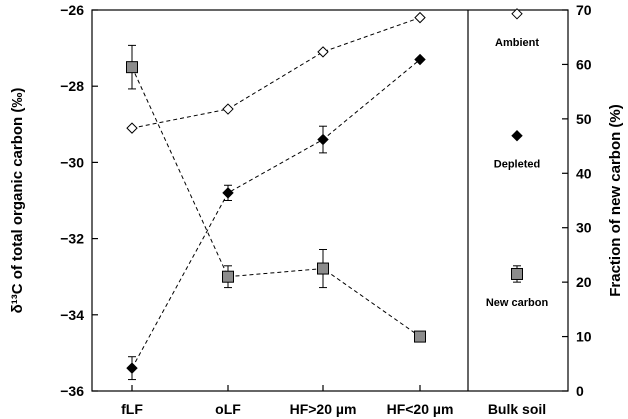  What do you see at coordinates (584, 64) in the screenshot?
I see `right-axis-tick-label: 60` at bounding box center [584, 64].